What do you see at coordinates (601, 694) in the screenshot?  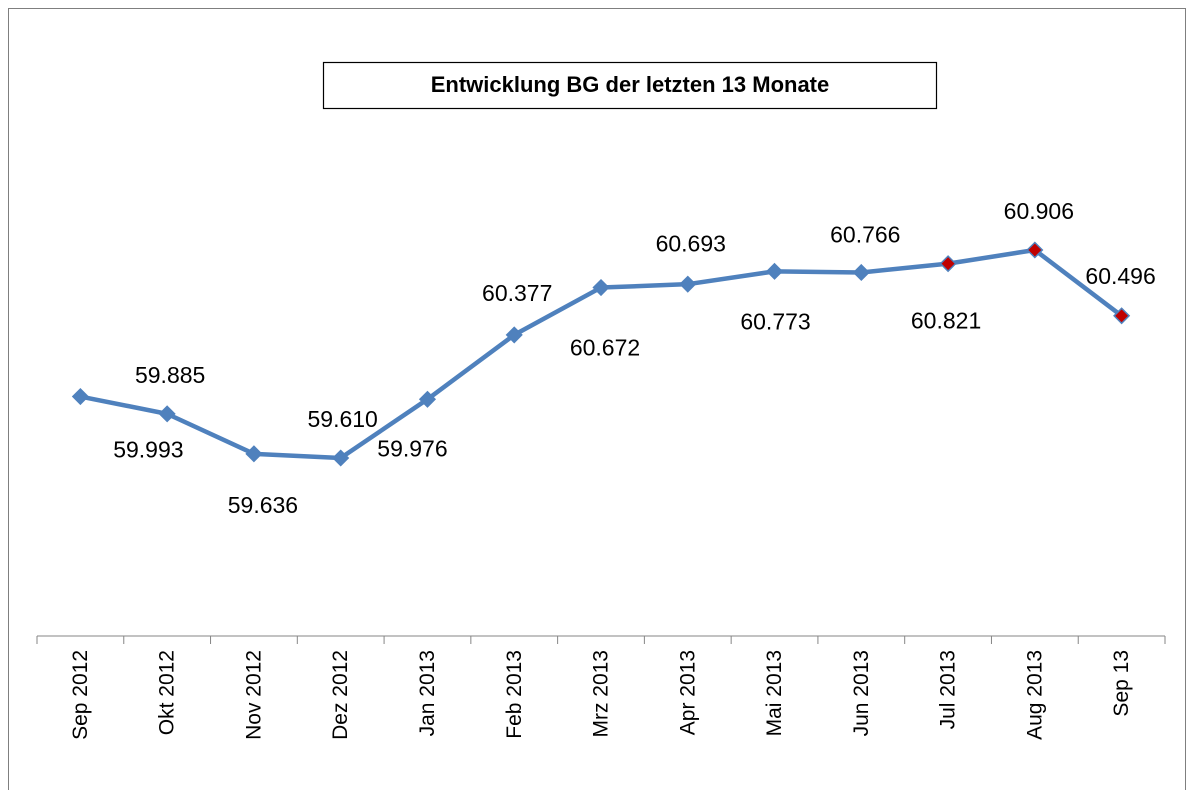 I see `x-tick-label: Mrz 2013` at bounding box center [601, 694].